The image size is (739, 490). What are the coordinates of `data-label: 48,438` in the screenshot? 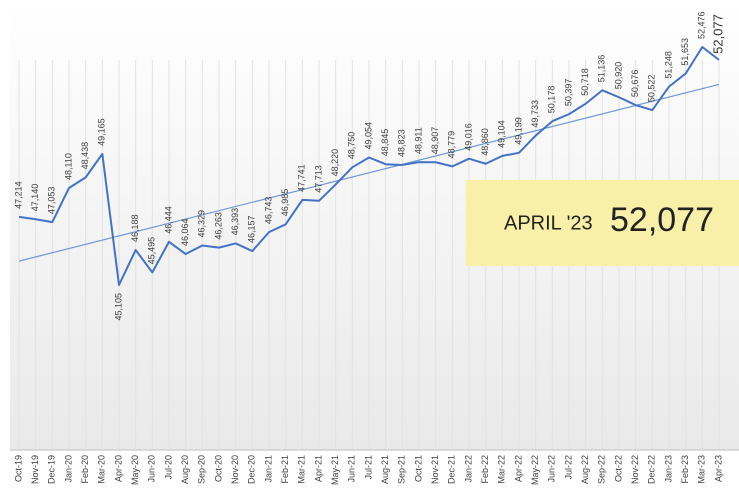 It's located at (85, 156).